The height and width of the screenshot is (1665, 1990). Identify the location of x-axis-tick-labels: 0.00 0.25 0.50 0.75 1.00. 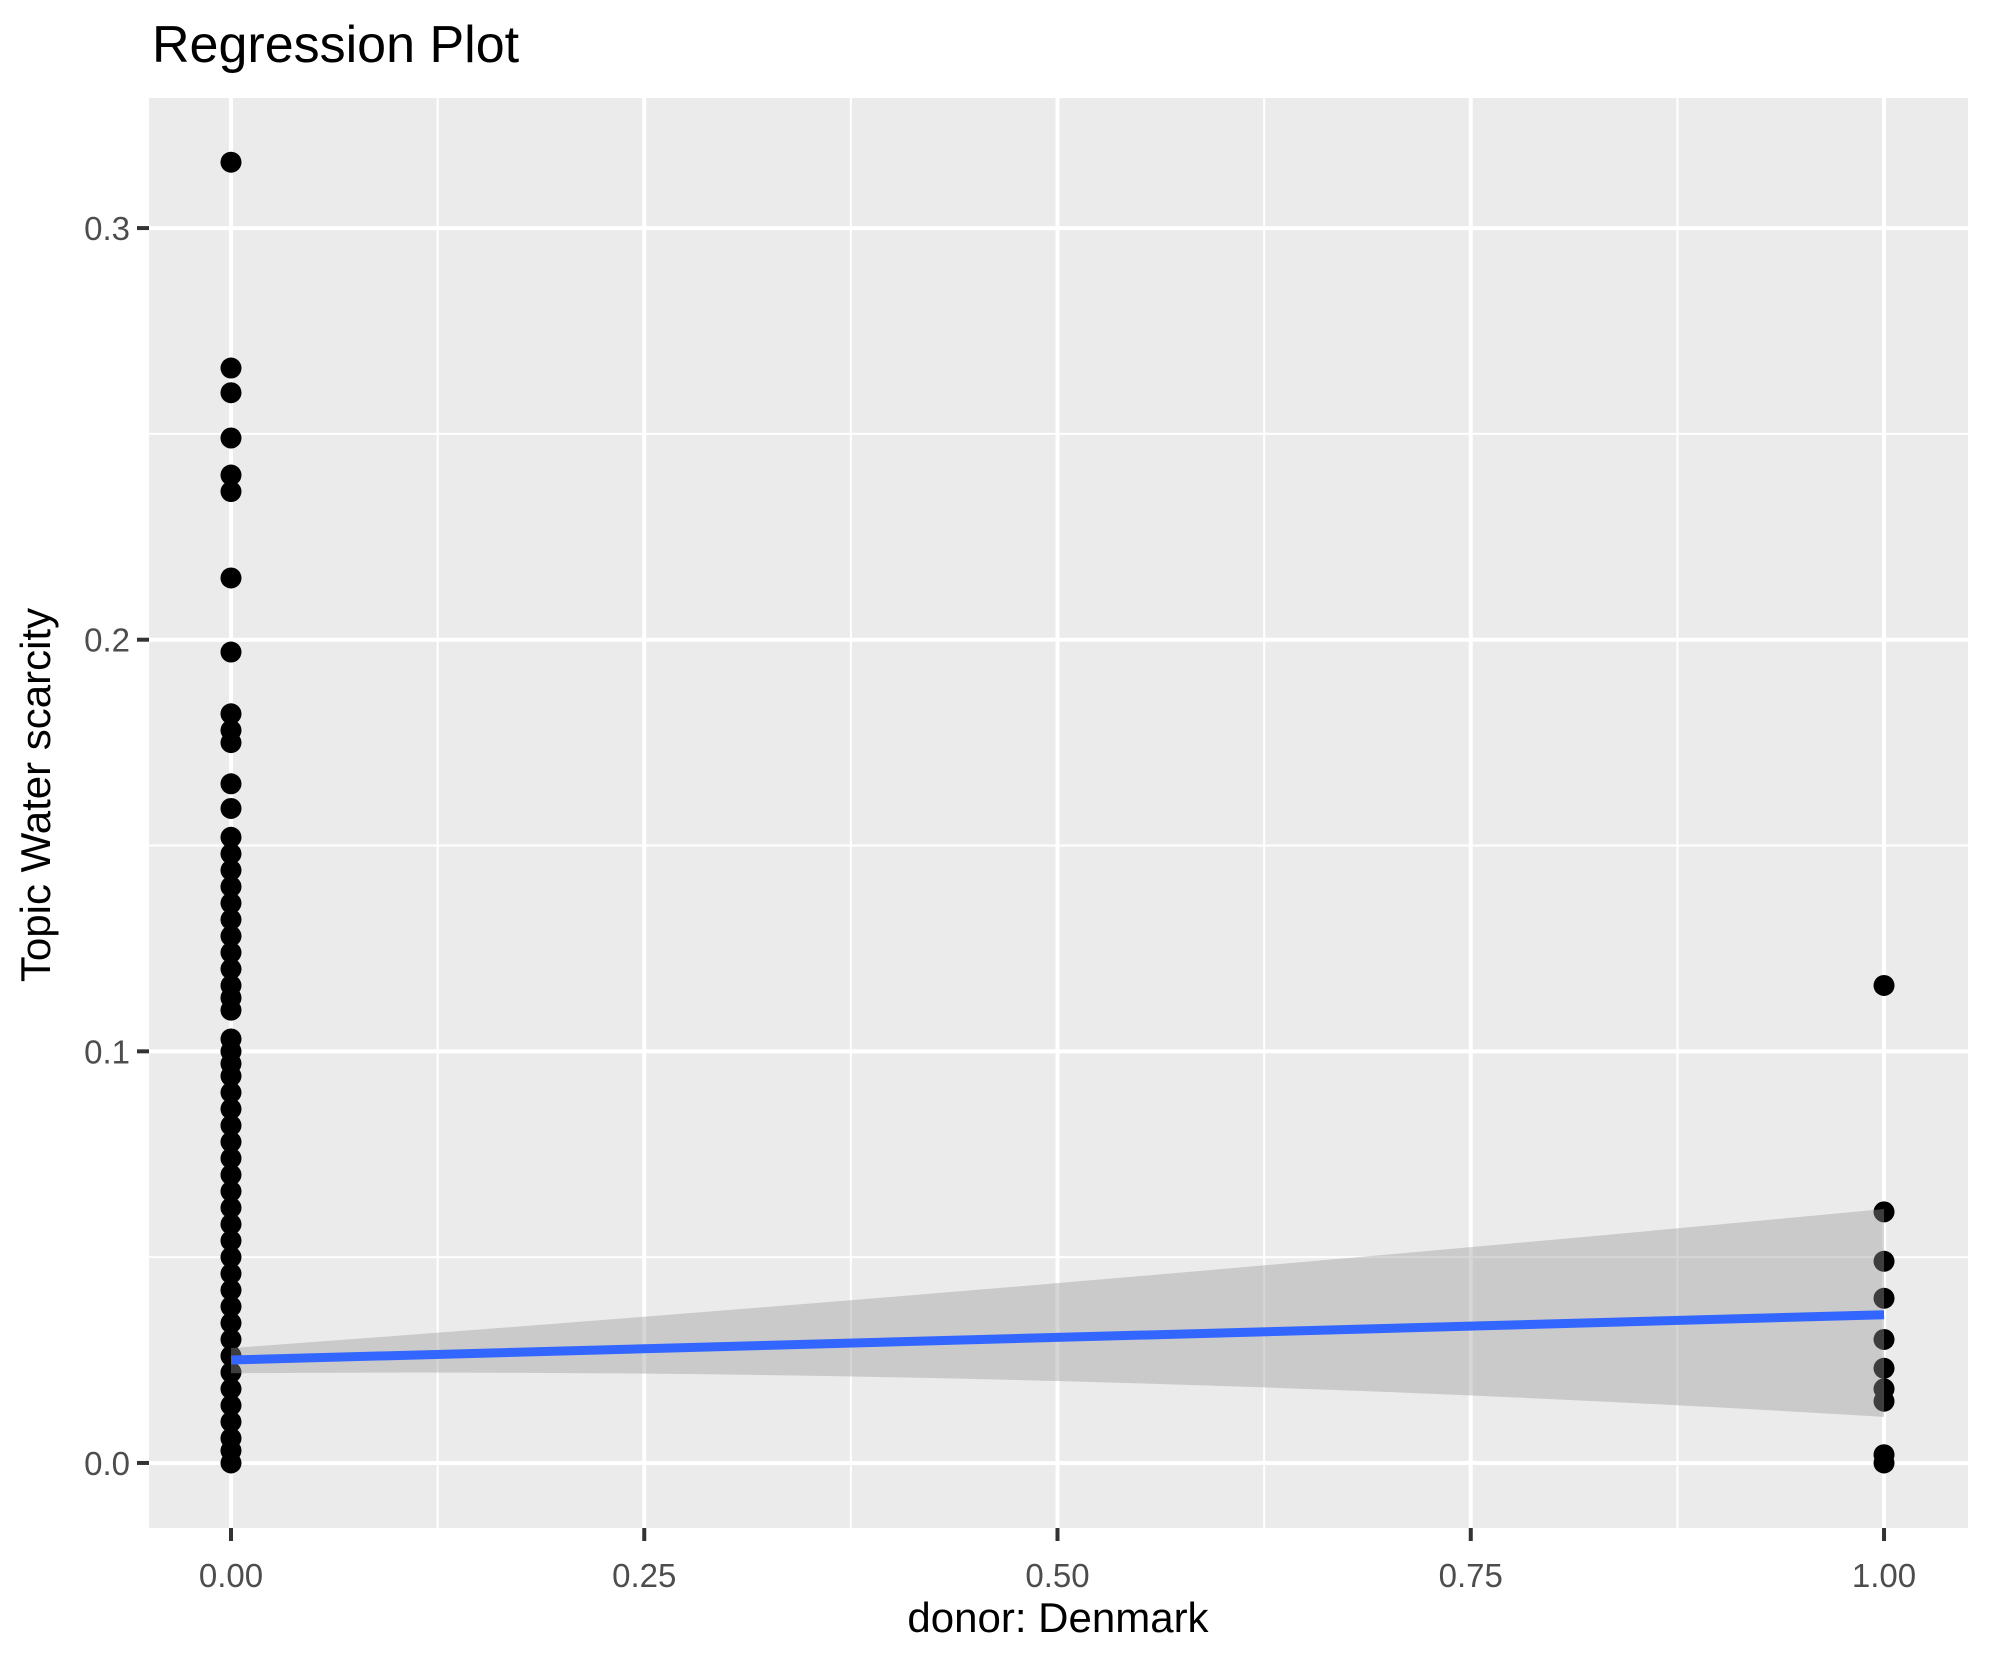
(1057, 1575).